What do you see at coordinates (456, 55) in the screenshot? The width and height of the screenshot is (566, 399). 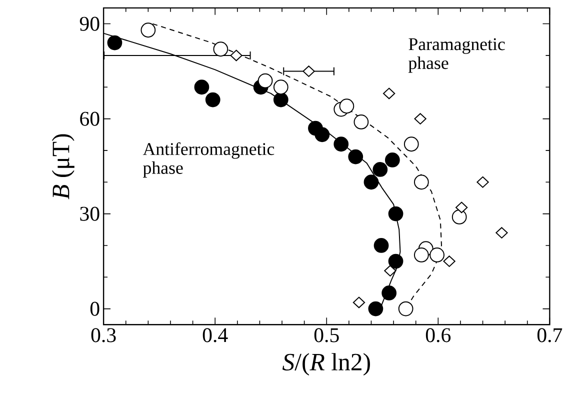 I see `annotation: Paramagnetic phase` at bounding box center [456, 55].